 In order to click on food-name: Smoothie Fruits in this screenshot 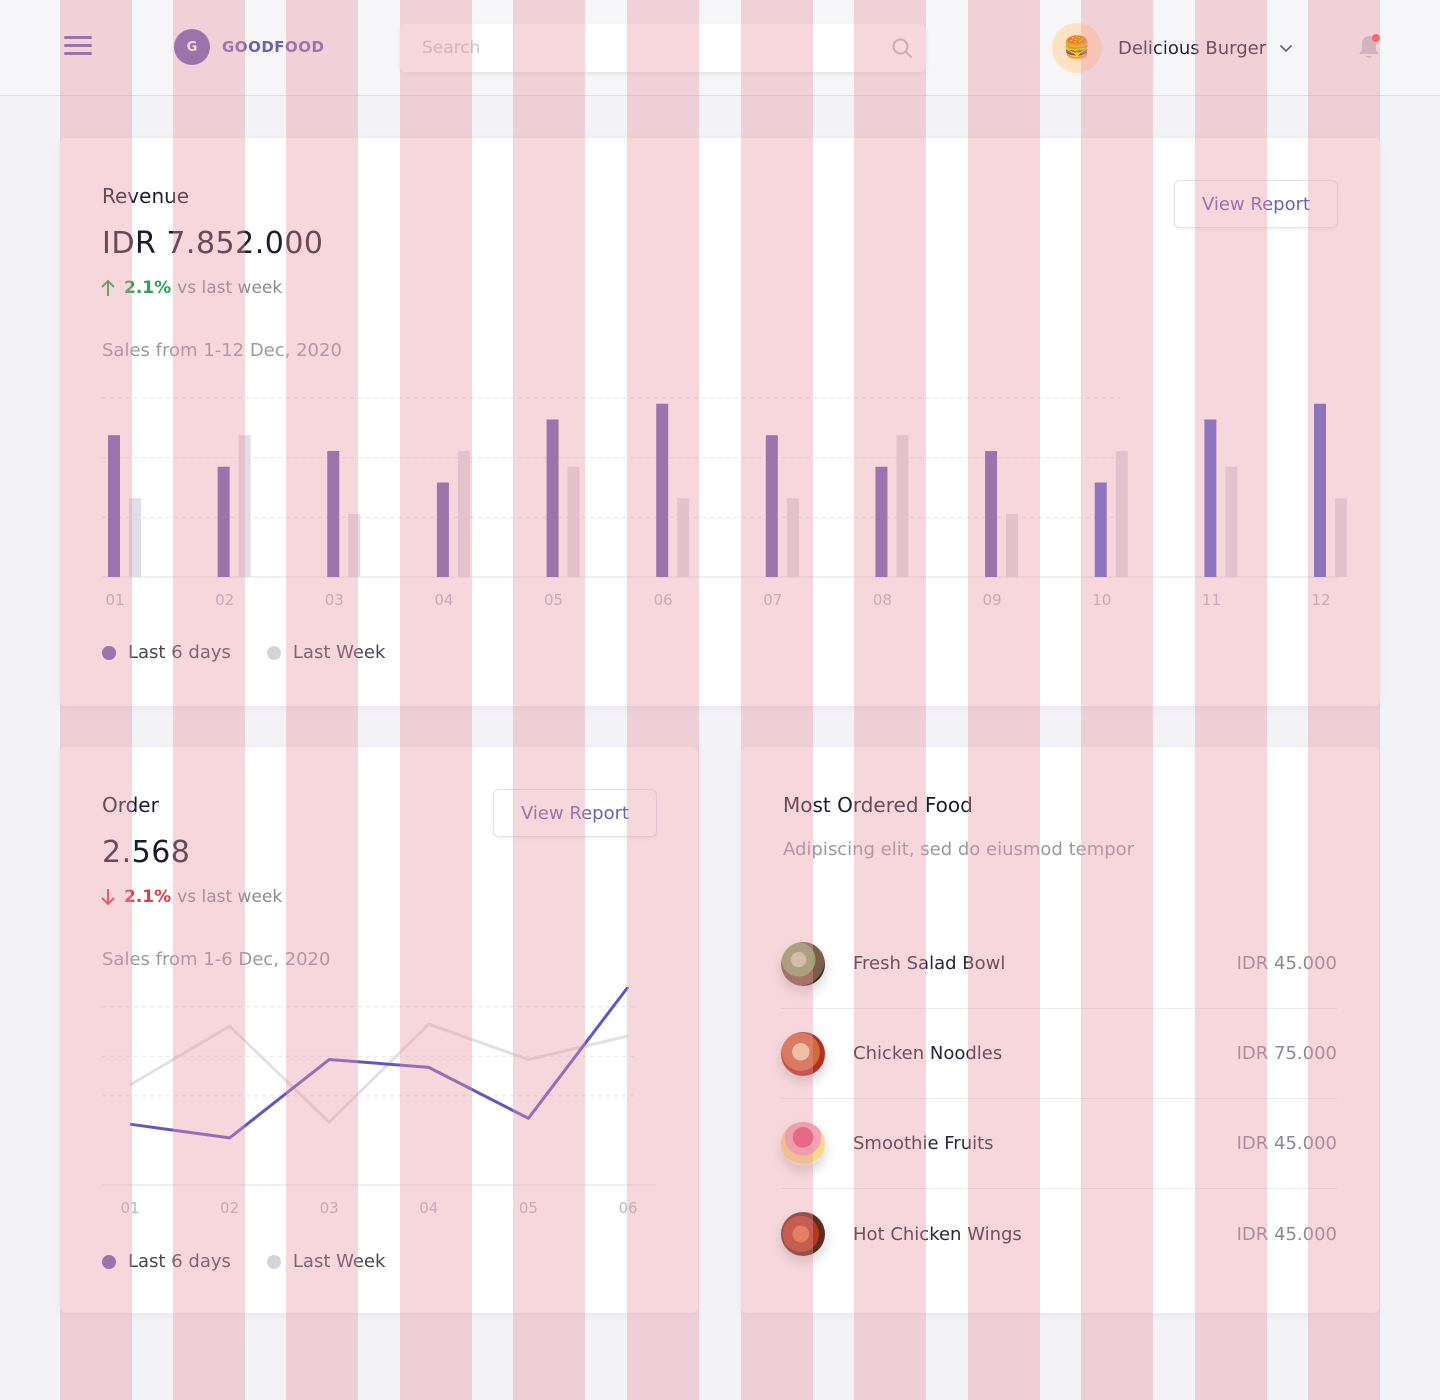, I will do `click(923, 1143)`.